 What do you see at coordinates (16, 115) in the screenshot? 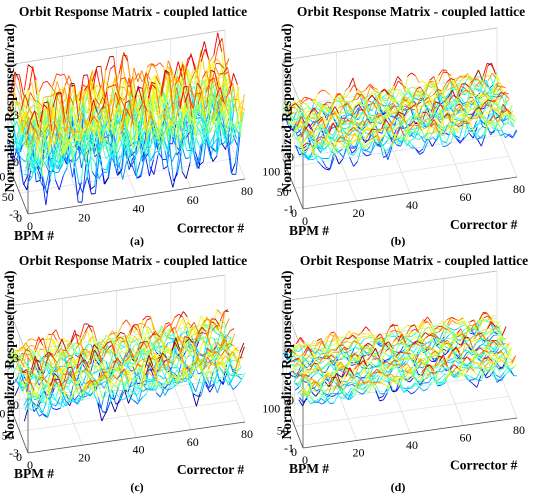
I see `panel-a-z-tick-label: 3` at bounding box center [16, 115].